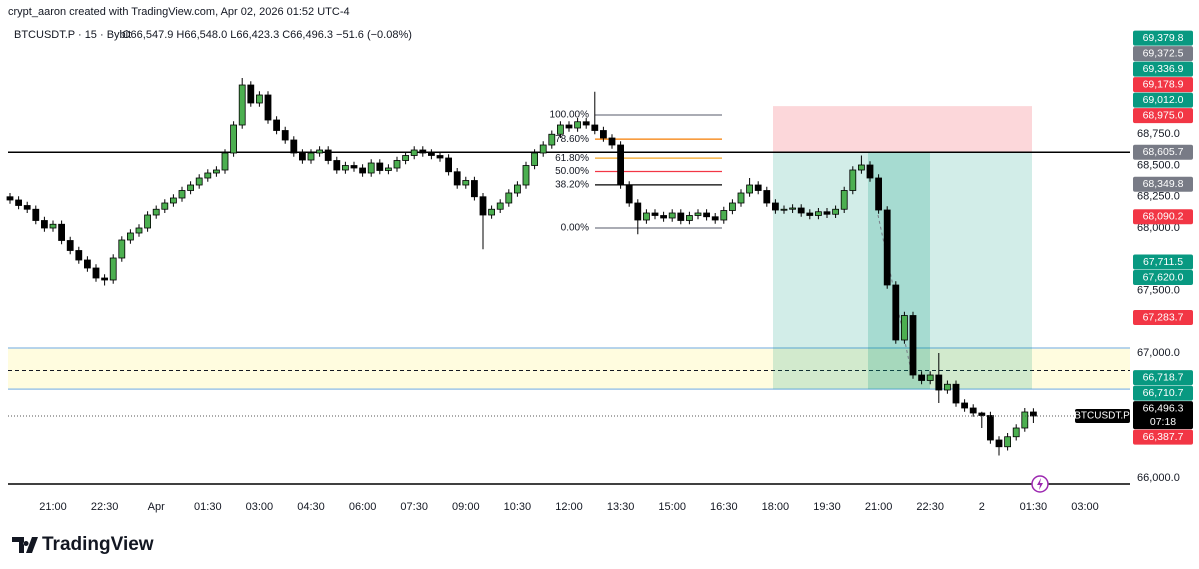  Describe the element at coordinates (1163, 38) in the screenshot. I see `price-tag-text: 69,379.8` at that location.